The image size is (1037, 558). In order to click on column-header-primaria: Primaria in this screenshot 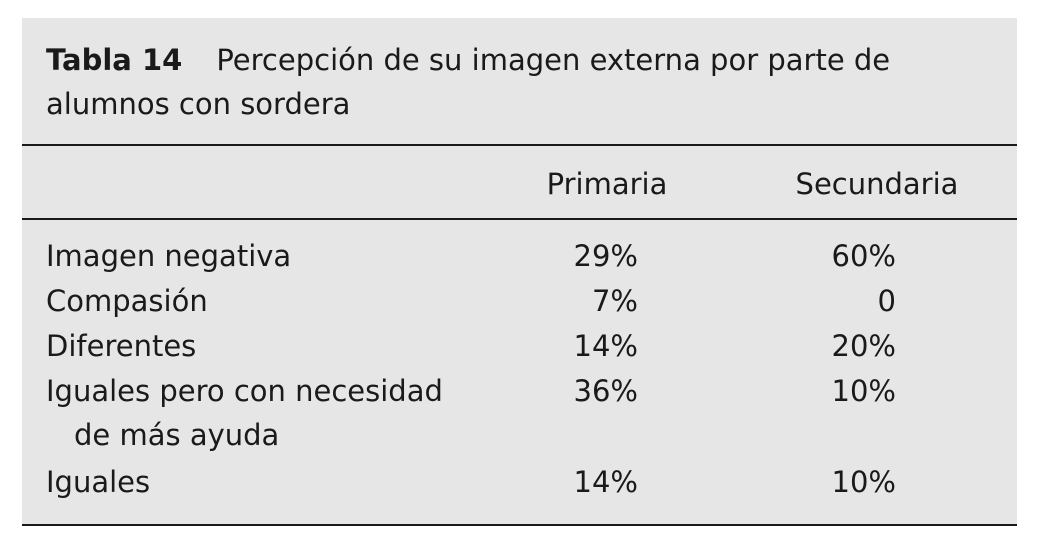, I will do `click(607, 184)`.